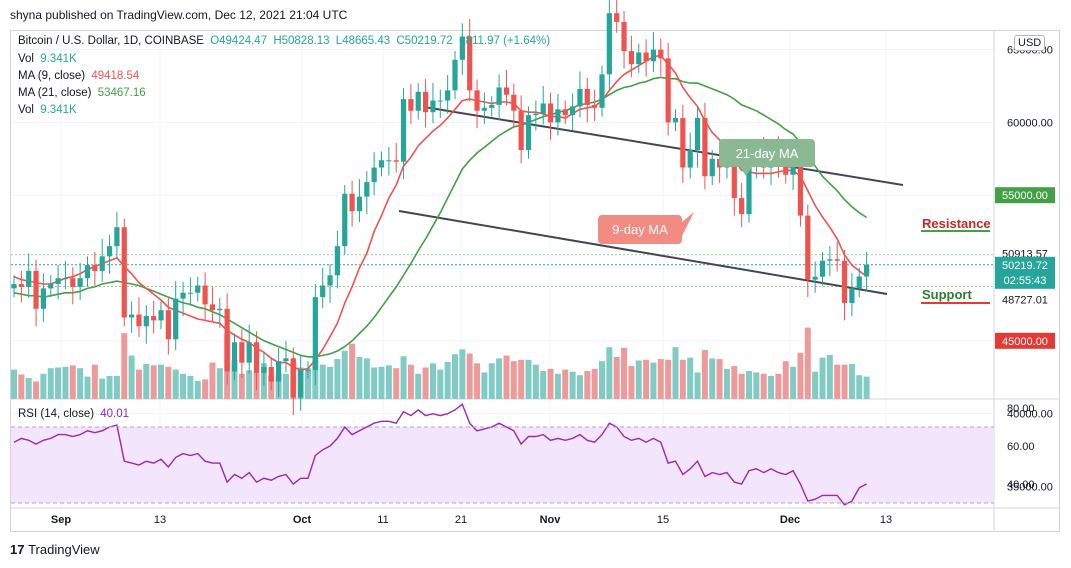 This screenshot has height=568, width=1071. What do you see at coordinates (1030, 43) in the screenshot?
I see `currency-button: USD` at bounding box center [1030, 43].